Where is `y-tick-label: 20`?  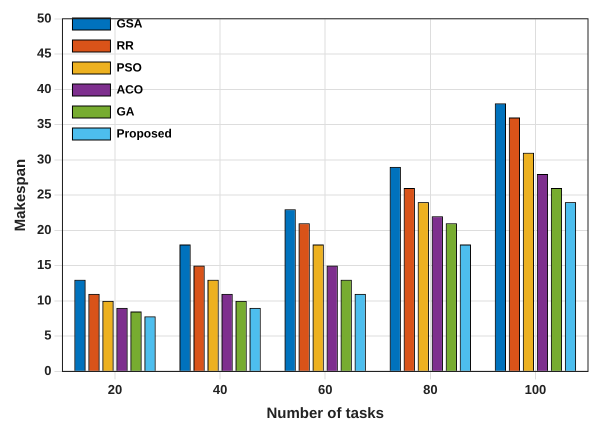 y-tick-label: 20 is located at coordinates (44, 229).